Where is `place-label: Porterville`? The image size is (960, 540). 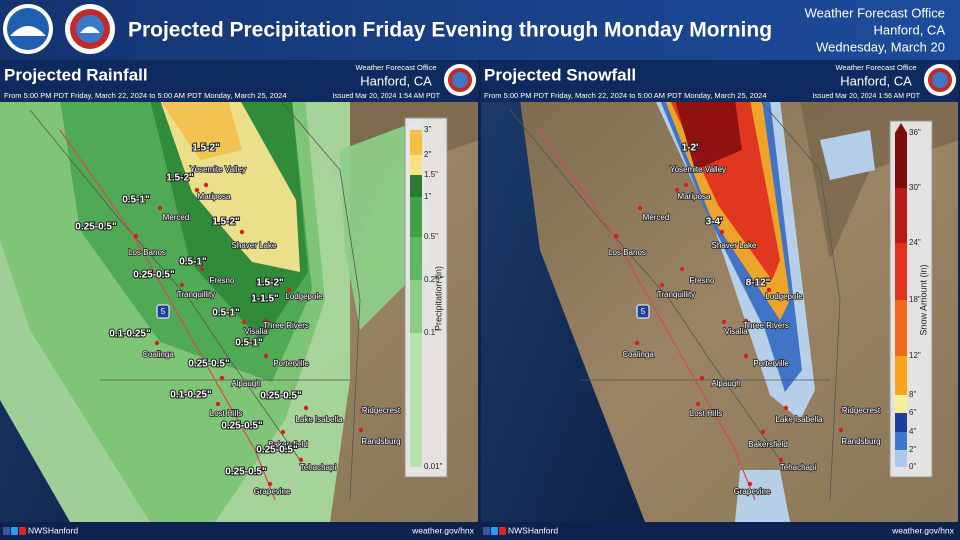 place-label: Porterville is located at coordinates (771, 363).